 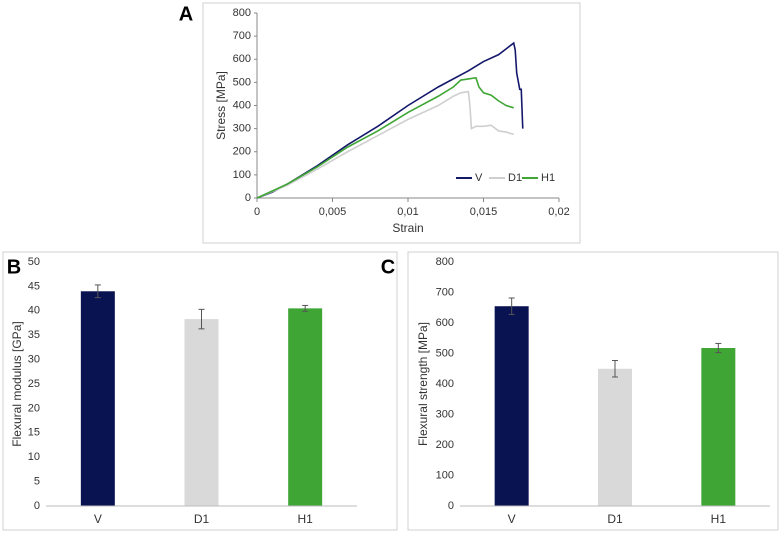 What do you see at coordinates (17, 383) in the screenshot?
I see `y-axis-title: Flexural modulus [GPa]` at bounding box center [17, 383].